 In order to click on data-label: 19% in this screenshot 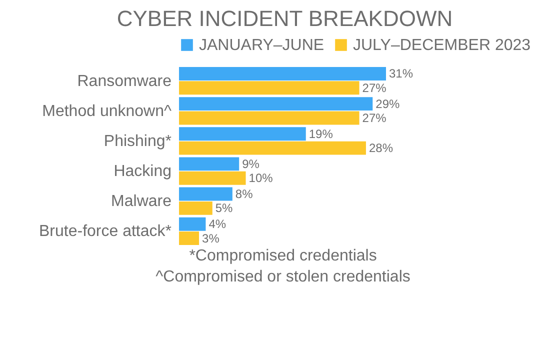, I will do `click(321, 133)`.